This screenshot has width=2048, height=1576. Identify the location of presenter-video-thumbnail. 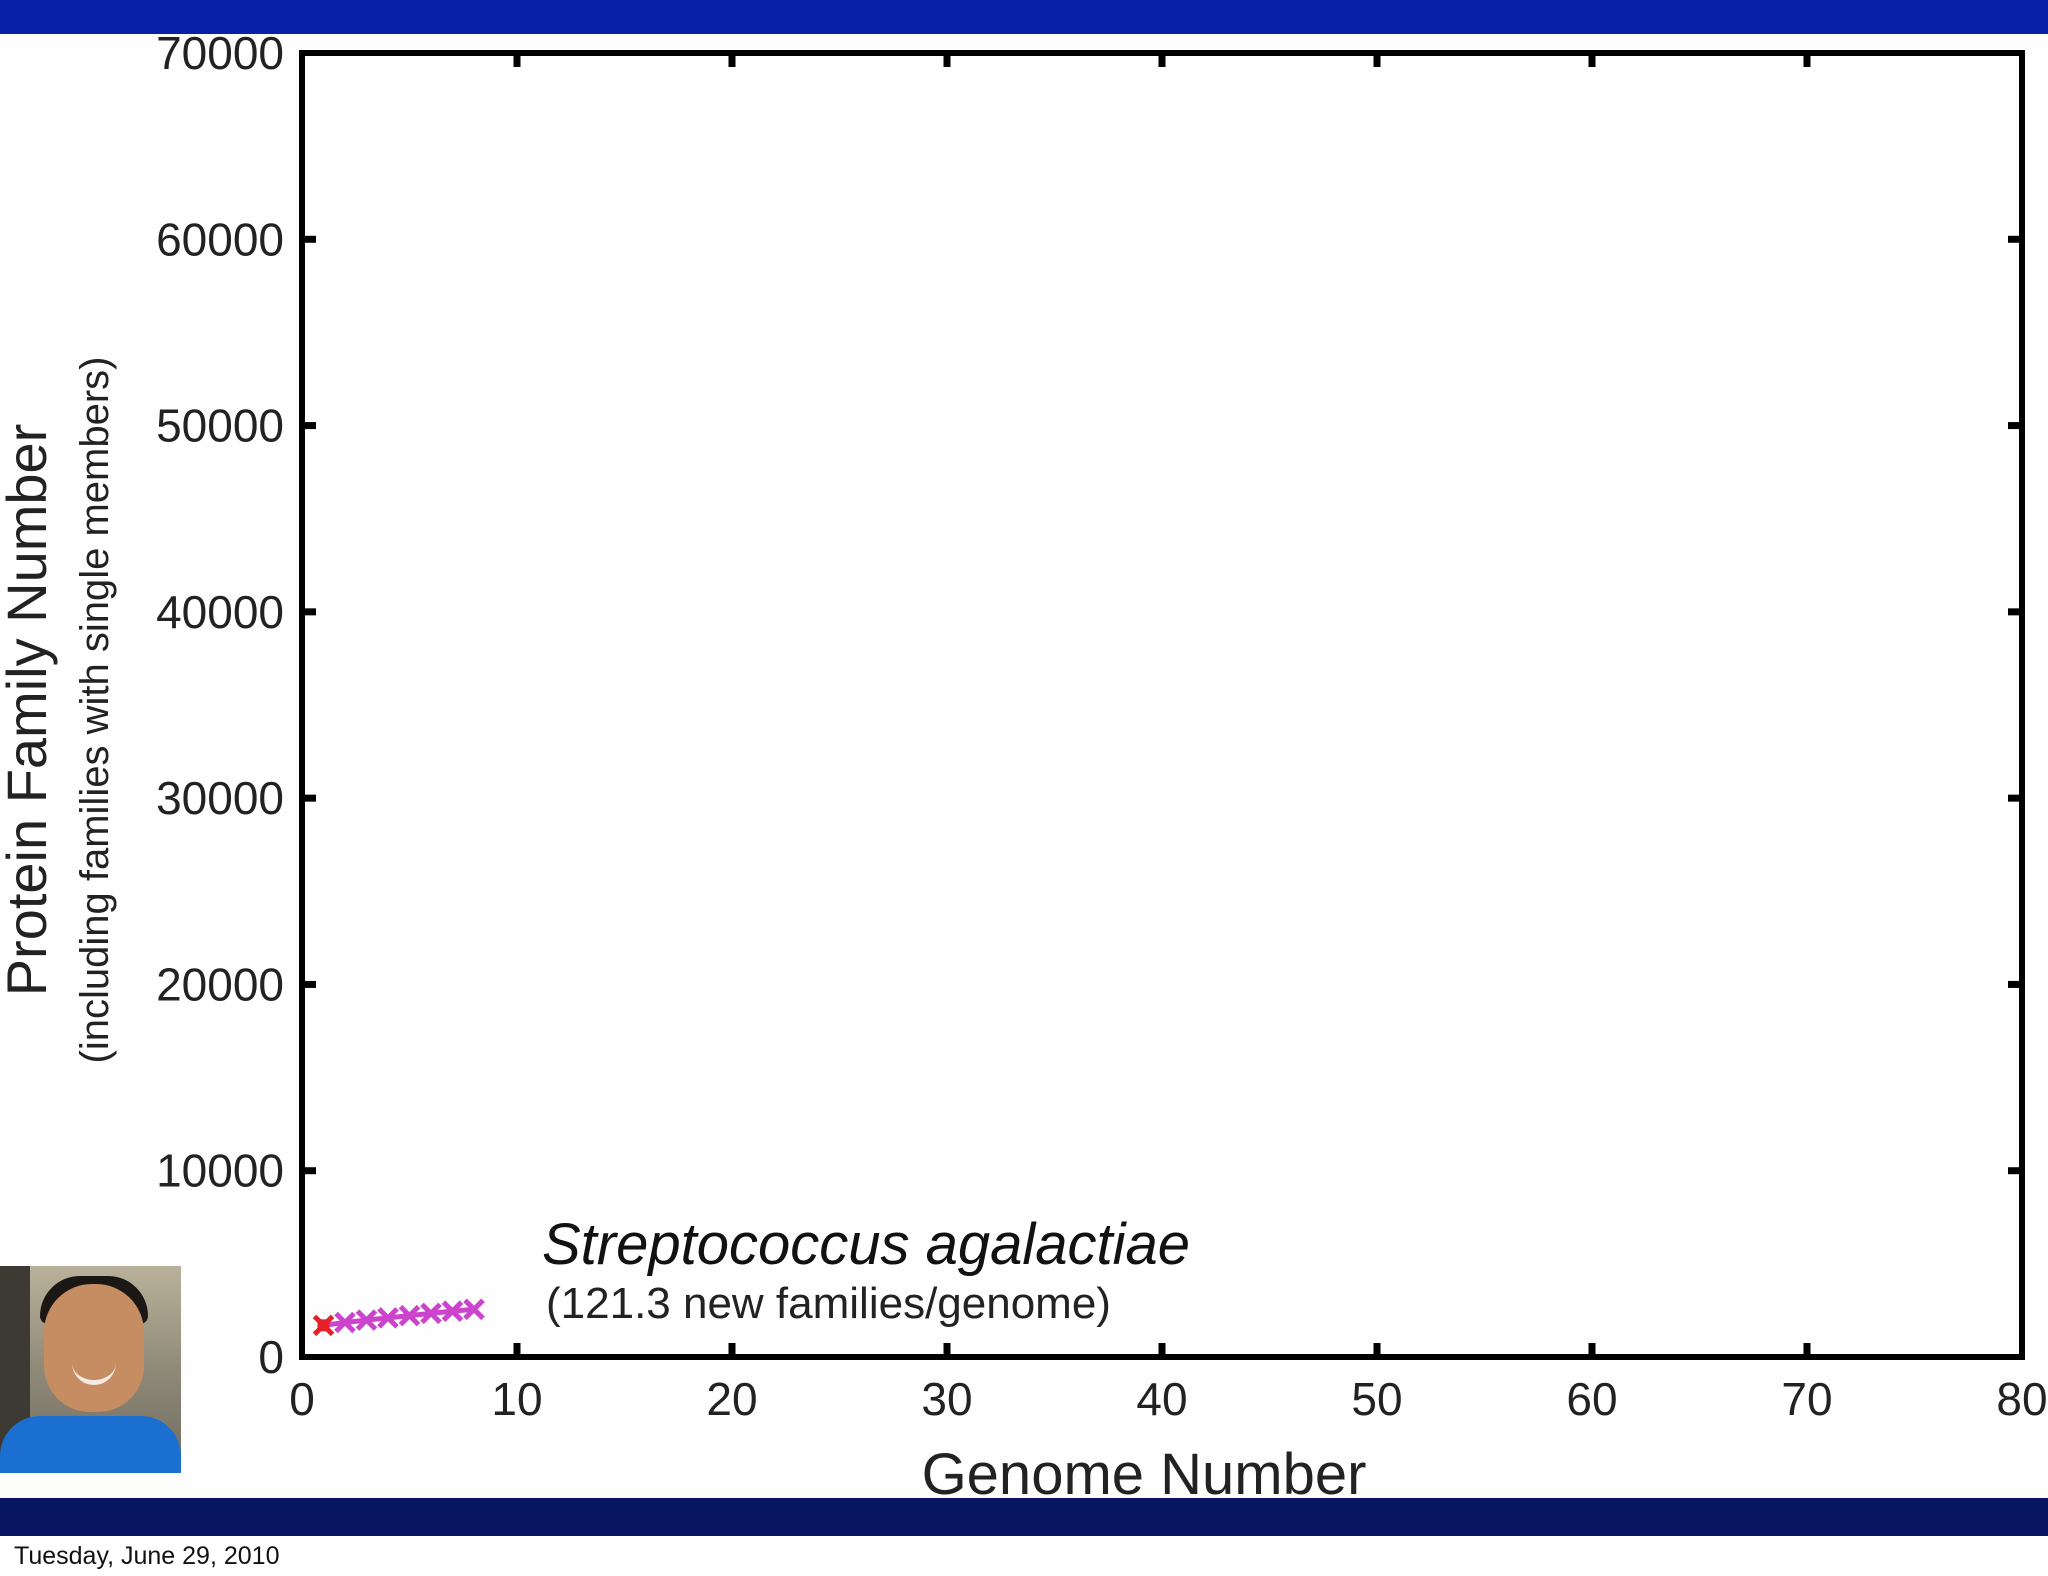
(90, 1369).